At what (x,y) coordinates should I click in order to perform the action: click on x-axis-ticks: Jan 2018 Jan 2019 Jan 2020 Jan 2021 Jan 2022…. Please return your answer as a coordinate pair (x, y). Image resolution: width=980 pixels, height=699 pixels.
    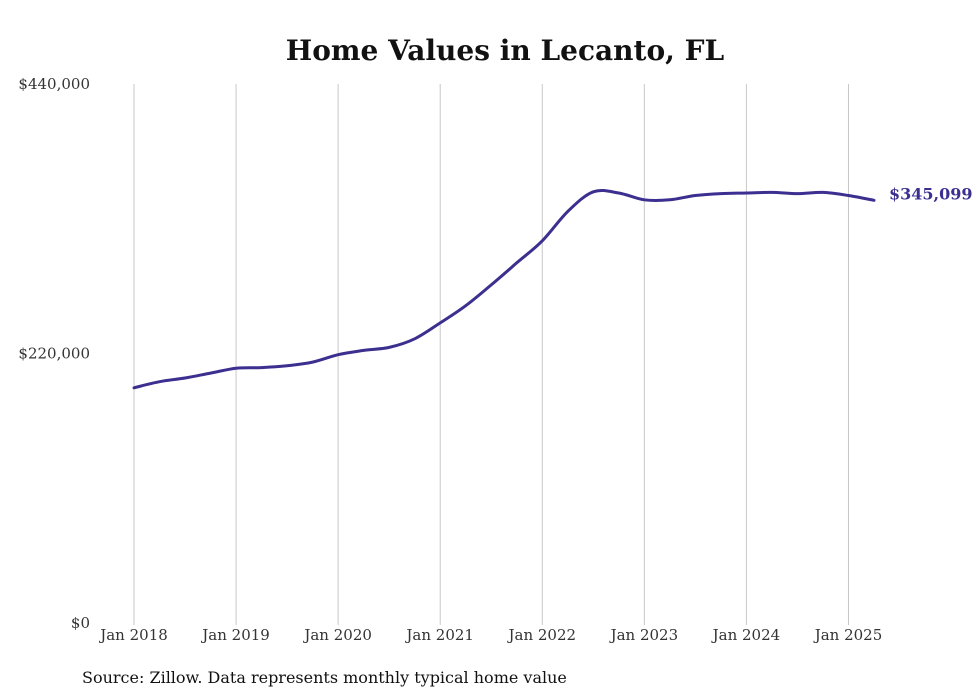
    Looking at the image, I should click on (490, 635).